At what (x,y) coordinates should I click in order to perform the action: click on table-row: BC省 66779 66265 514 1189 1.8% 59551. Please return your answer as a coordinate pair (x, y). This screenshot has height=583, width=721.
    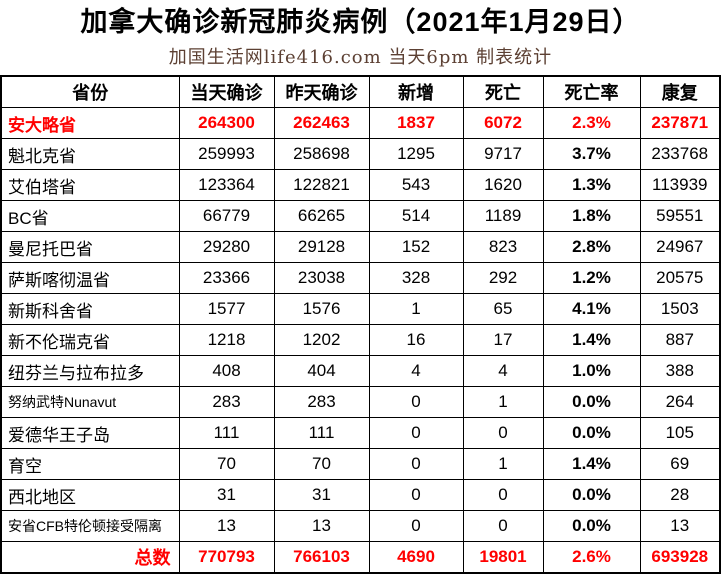
    Looking at the image, I should click on (360, 216).